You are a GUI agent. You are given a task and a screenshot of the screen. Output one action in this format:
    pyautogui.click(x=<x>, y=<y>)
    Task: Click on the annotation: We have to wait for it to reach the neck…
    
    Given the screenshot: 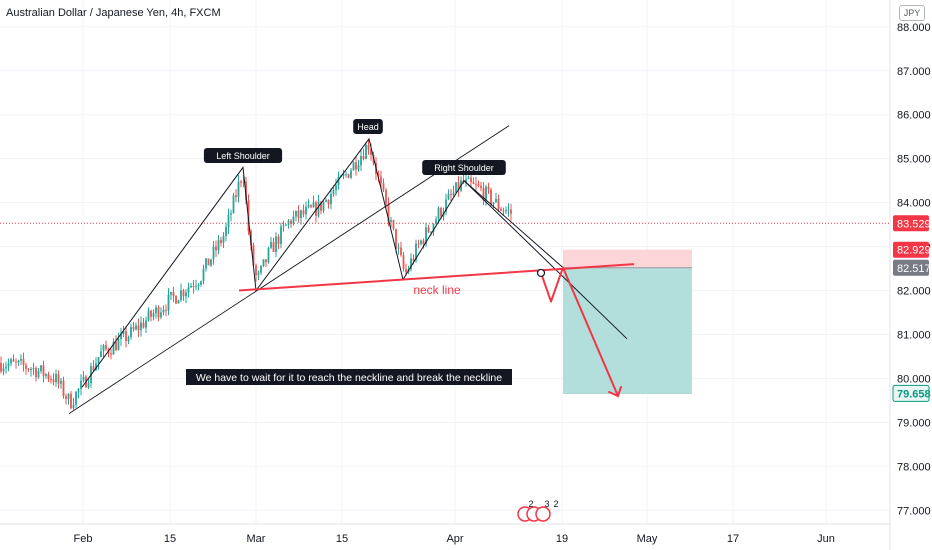 What is the action you would take?
    pyautogui.click(x=349, y=377)
    